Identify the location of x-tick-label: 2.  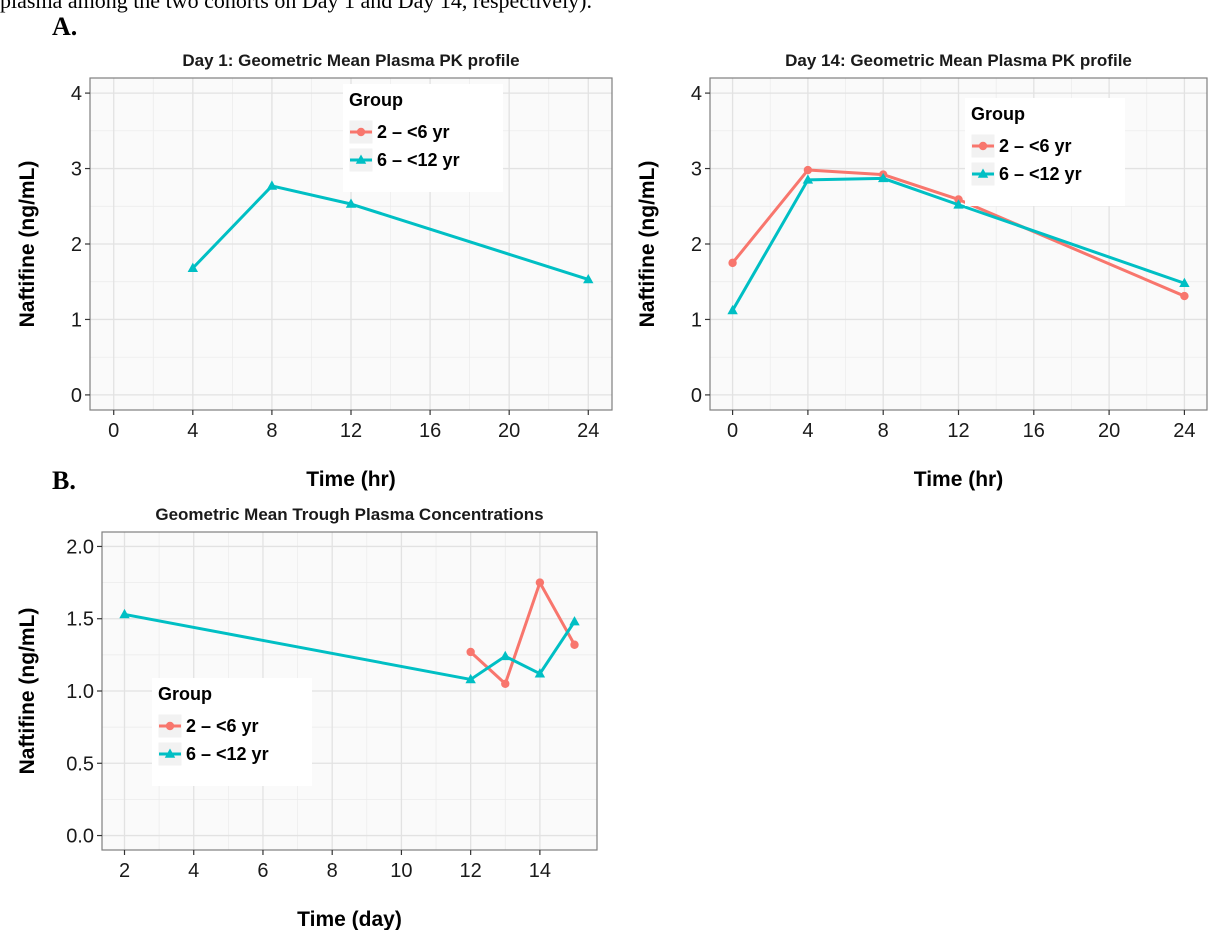
(124, 871).